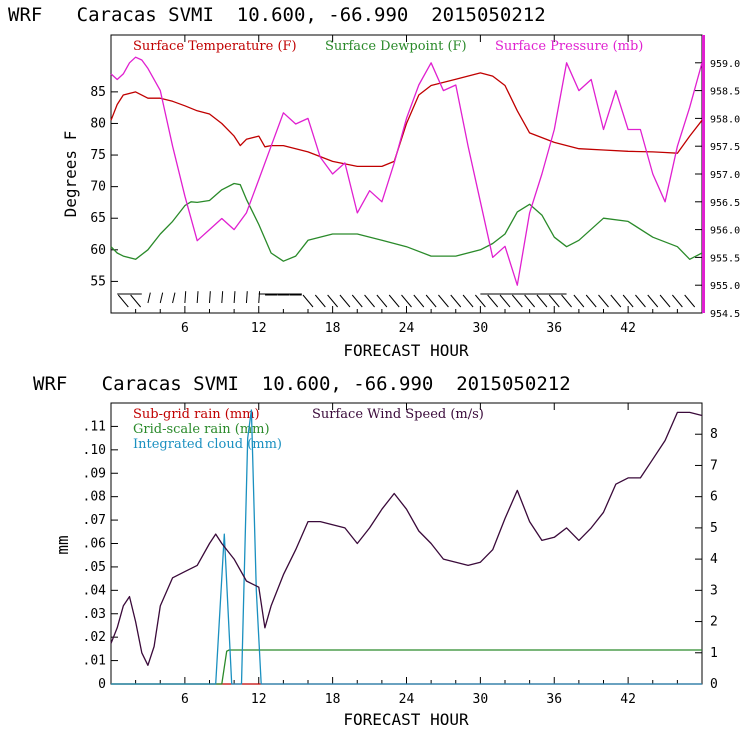 The image size is (740, 740). I want to click on y2-tick-label: 7, so click(714, 465).